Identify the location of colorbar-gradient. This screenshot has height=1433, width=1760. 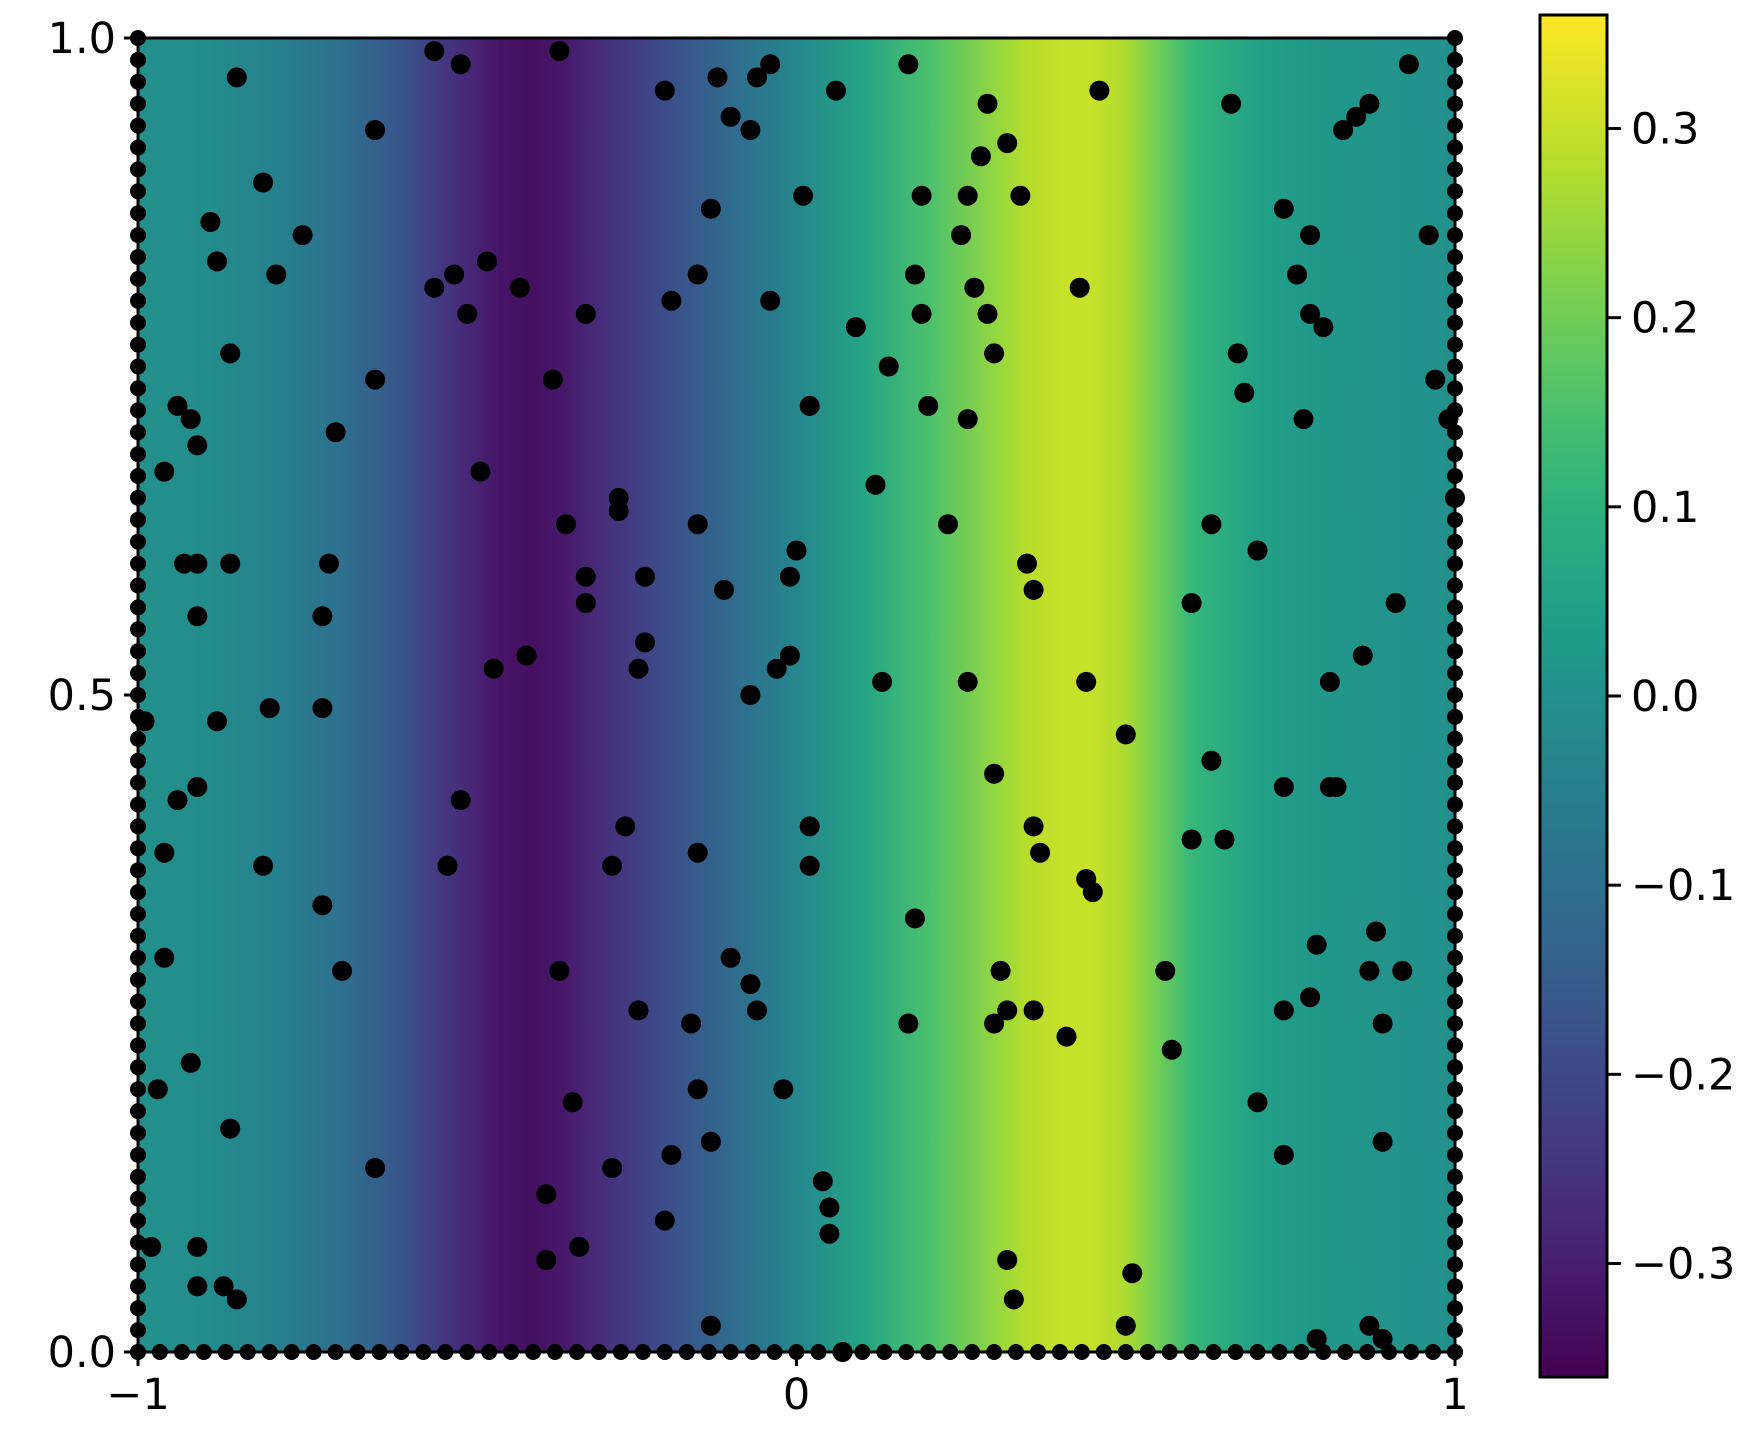
(1573, 696).